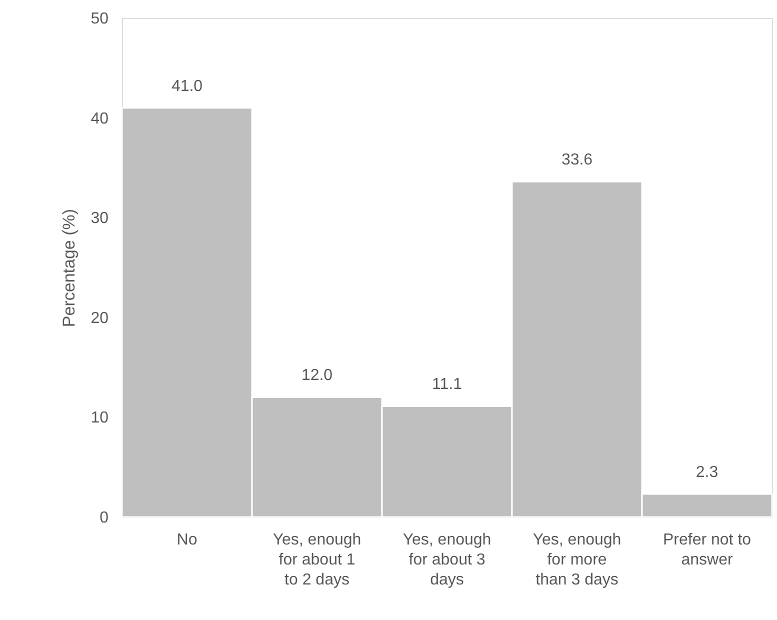 This screenshot has height=620, width=777. Describe the element at coordinates (99, 219) in the screenshot. I see `y-tick-label: 30` at that location.